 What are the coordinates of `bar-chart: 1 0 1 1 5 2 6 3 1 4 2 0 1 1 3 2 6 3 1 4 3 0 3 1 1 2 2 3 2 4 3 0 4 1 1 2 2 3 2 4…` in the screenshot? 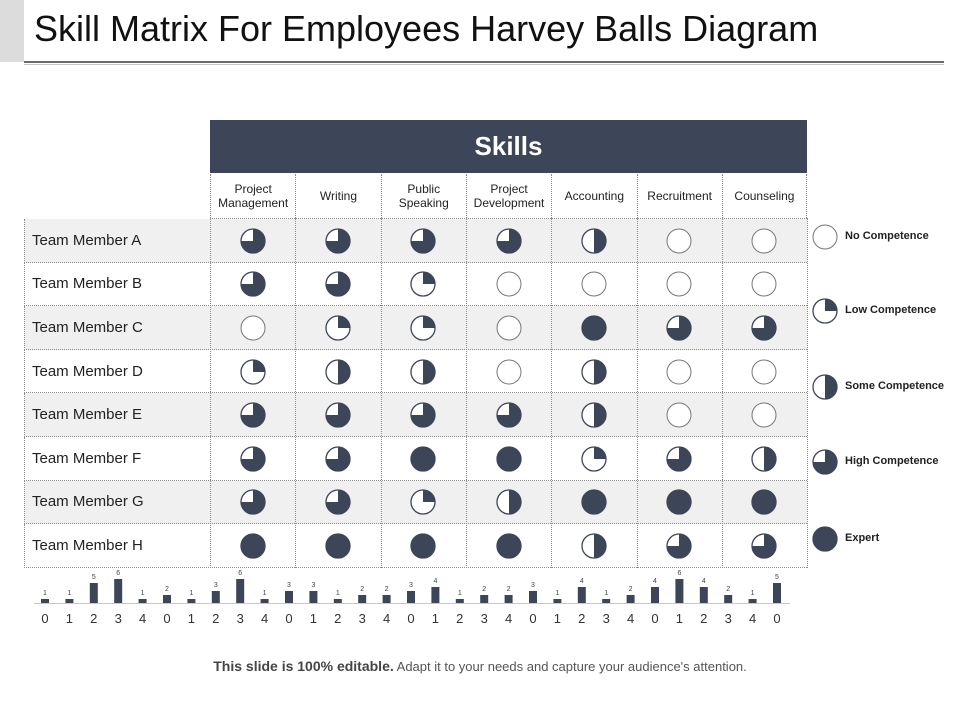 It's located at (412, 598).